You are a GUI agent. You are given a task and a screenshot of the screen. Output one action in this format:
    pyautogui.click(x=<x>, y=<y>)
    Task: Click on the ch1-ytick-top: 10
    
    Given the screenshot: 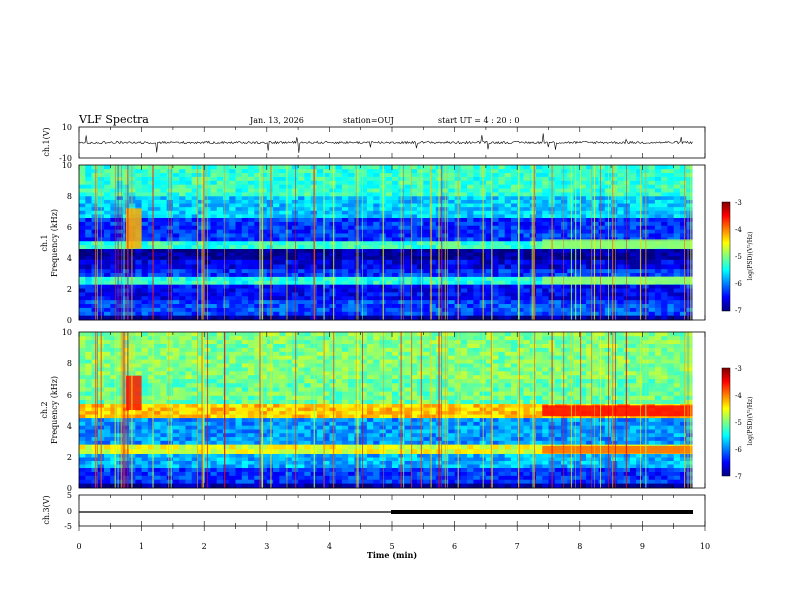 What is the action you would take?
    pyautogui.click(x=67, y=127)
    